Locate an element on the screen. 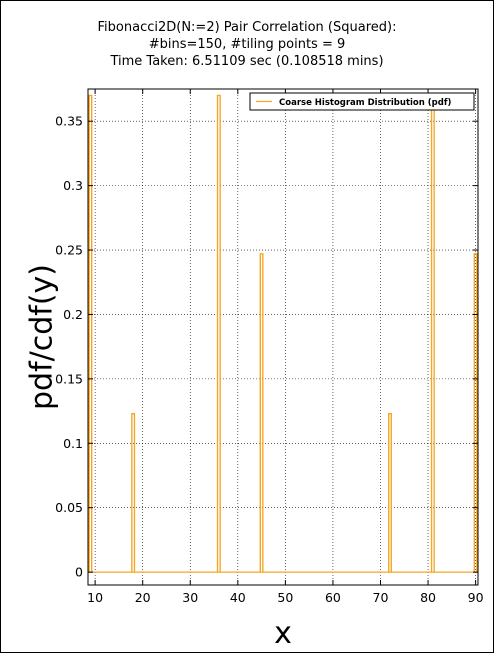 The image size is (494, 653). legend-box is located at coordinates (362, 101).